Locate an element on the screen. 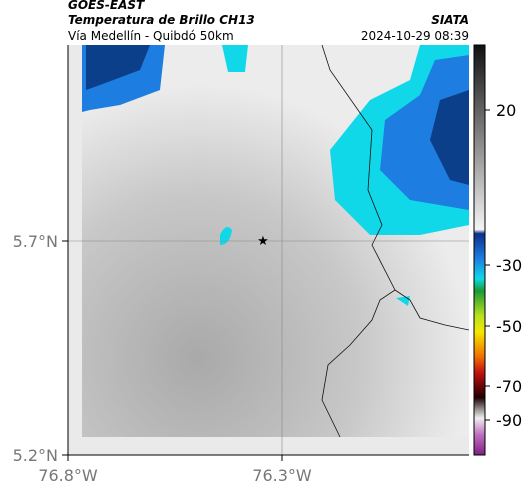 The width and height of the screenshot is (526, 491). colorbar-label: 20 is located at coordinates (506, 110).